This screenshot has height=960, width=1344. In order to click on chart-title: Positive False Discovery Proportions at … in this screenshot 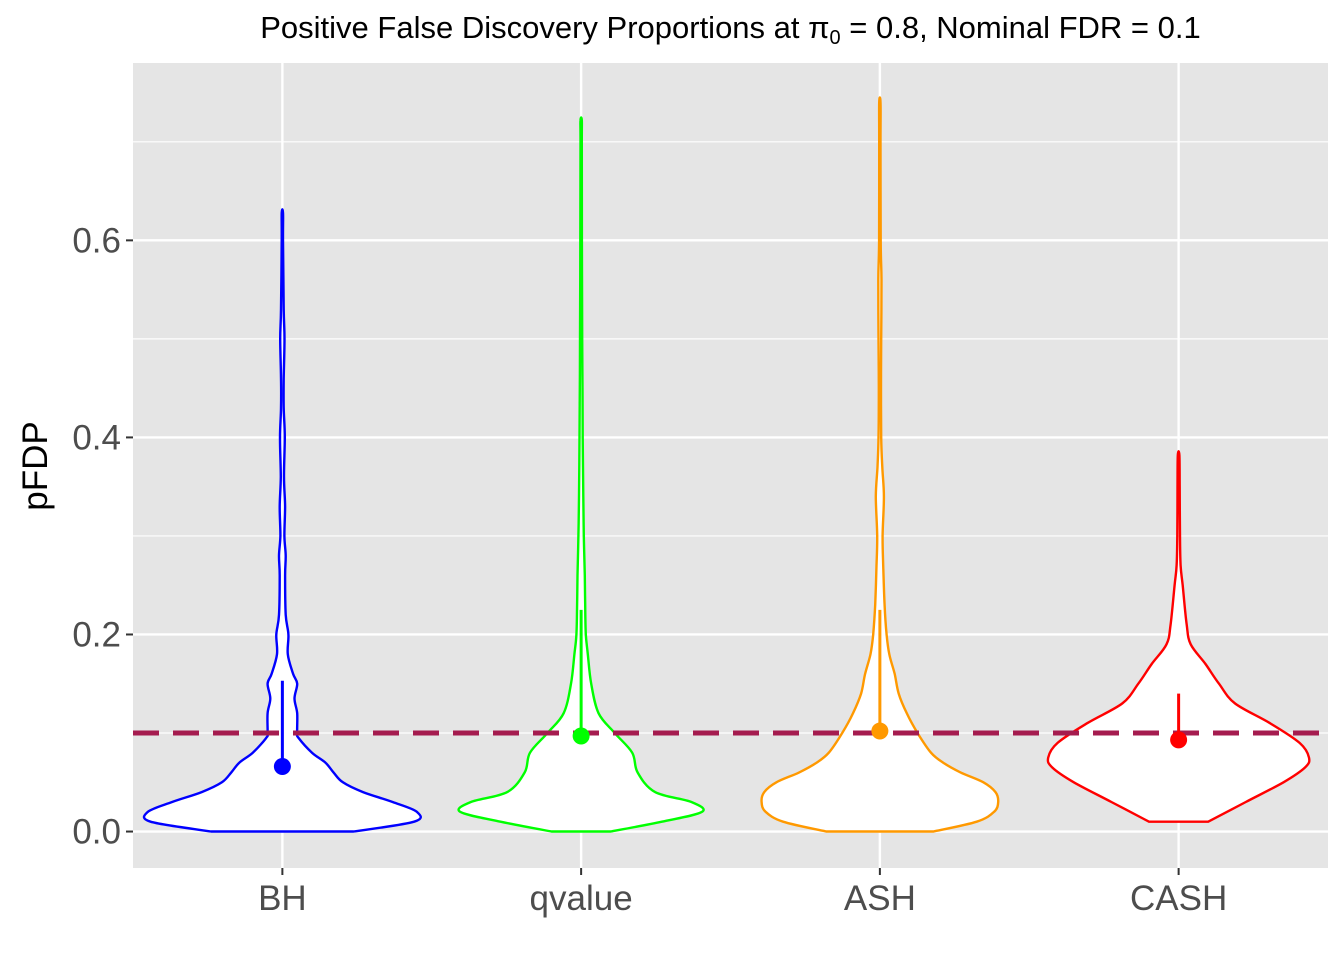, I will do `click(730, 30)`.